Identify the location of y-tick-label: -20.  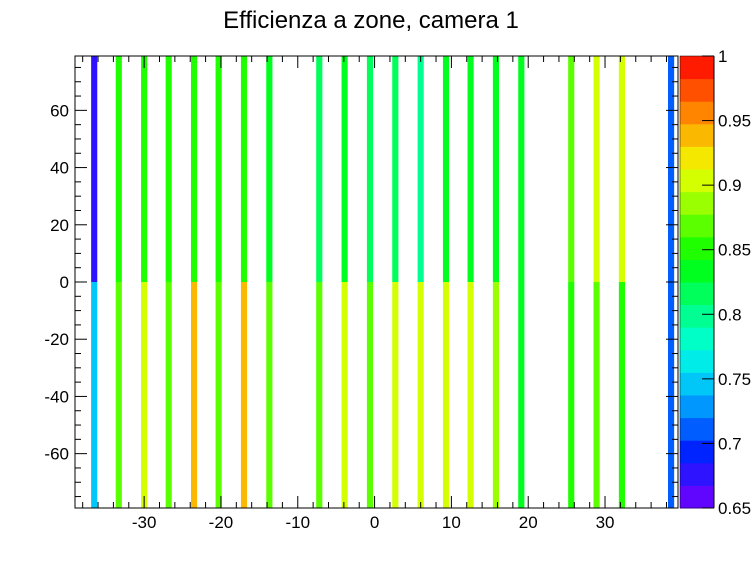
(56, 339).